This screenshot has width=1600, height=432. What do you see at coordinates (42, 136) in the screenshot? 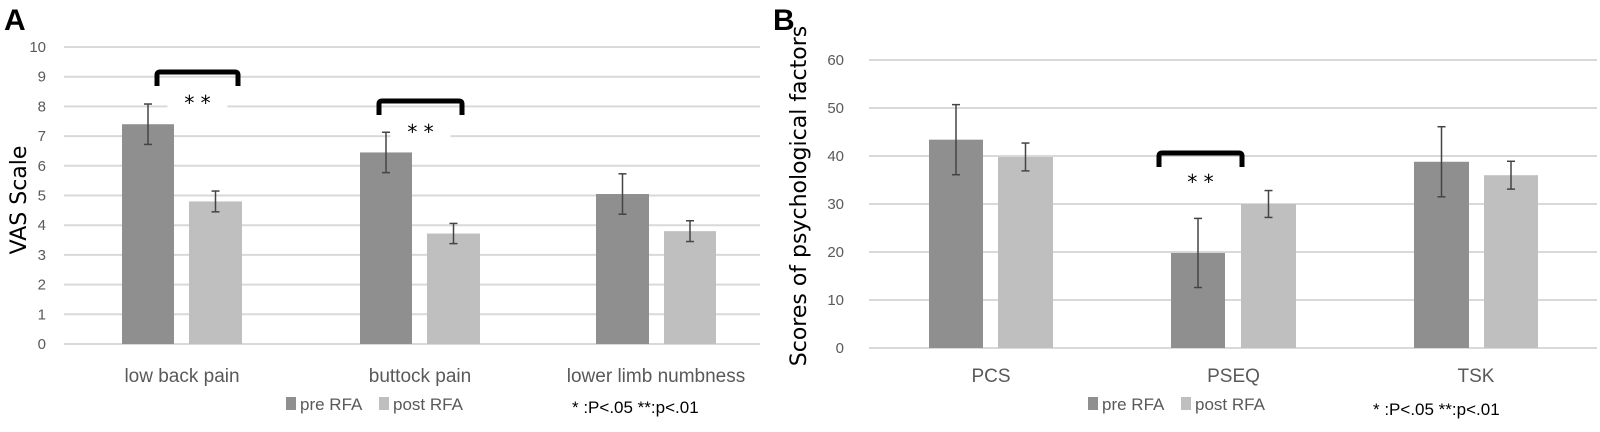
I see `y-tick-label: 7` at bounding box center [42, 136].